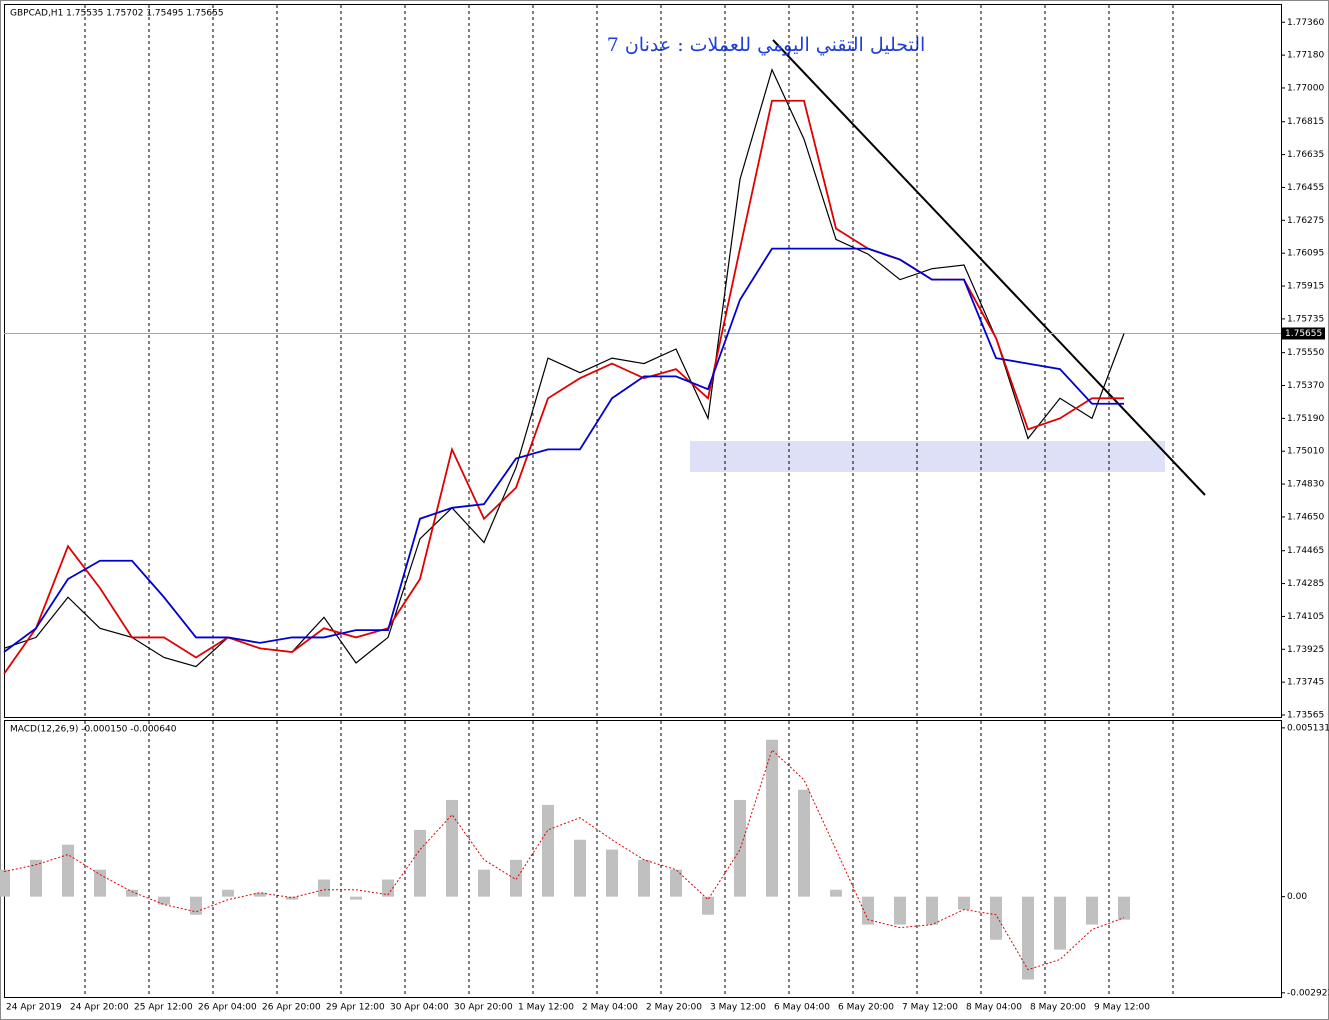 This screenshot has height=1020, width=1329. What do you see at coordinates (227, 1008) in the screenshot?
I see `x-tick-label: 26 Apr 04:00` at bounding box center [227, 1008].